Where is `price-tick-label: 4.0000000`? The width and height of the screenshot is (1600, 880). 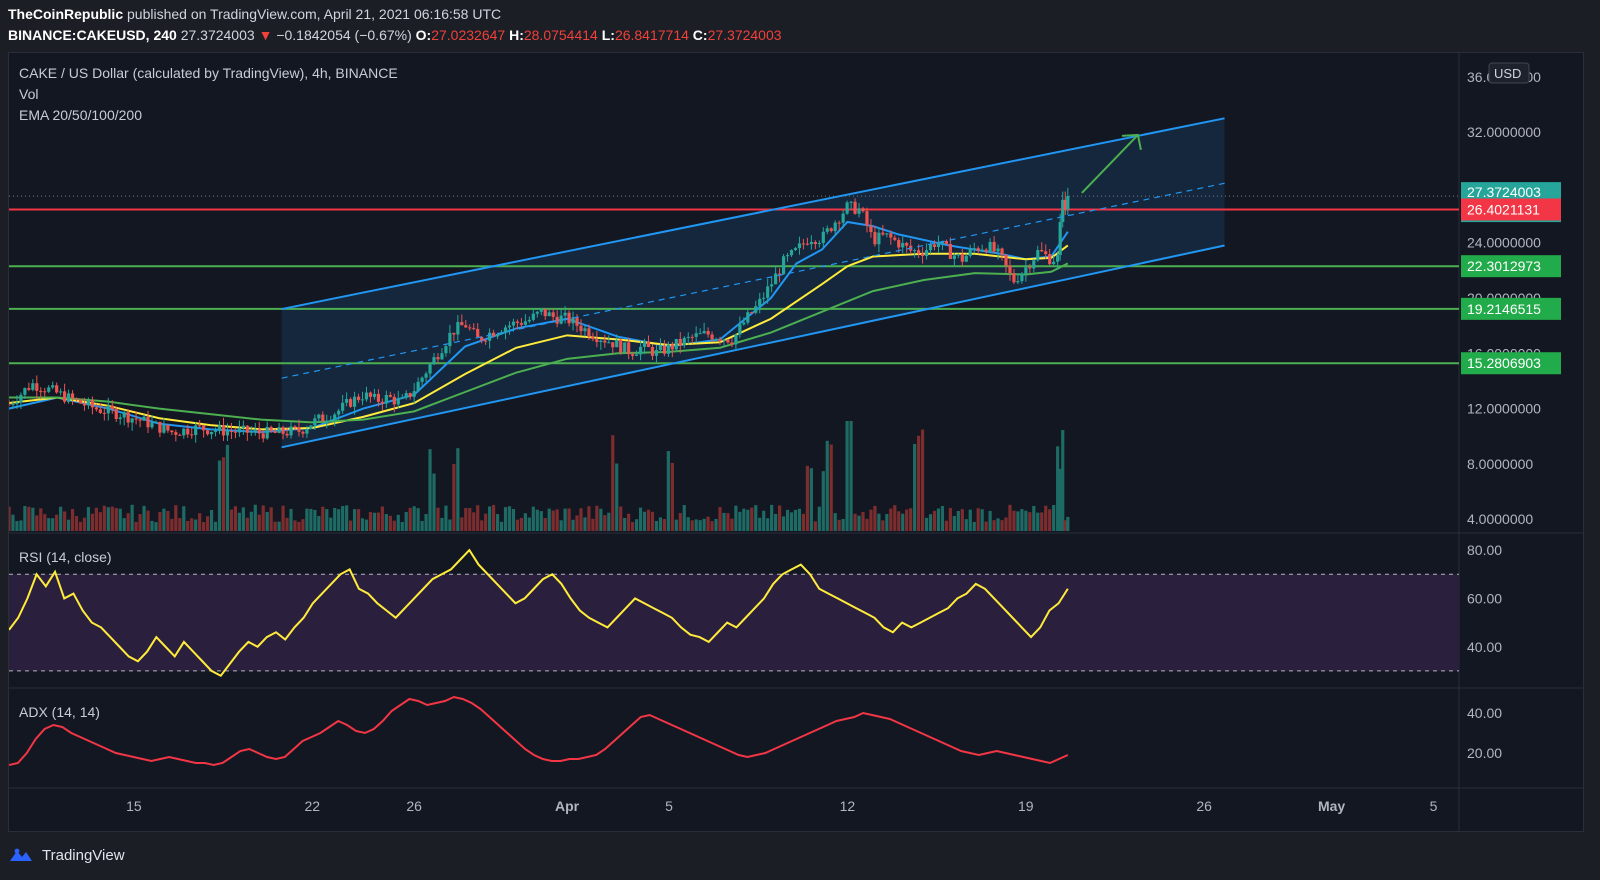 price-tick-label: 4.0000000 is located at coordinates (1500, 519).